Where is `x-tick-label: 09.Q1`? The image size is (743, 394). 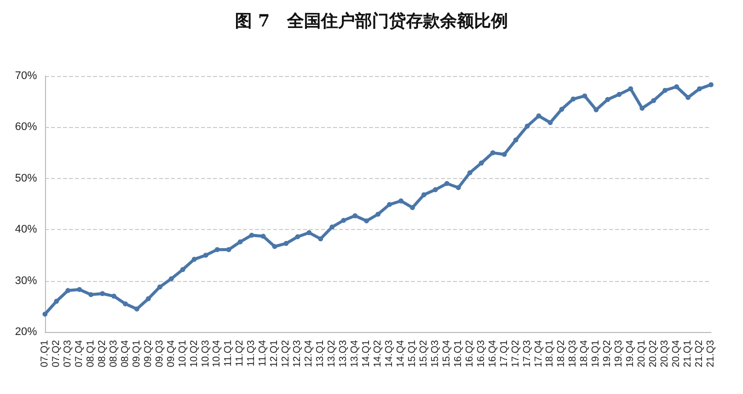 x-tick-label: 09.Q1 is located at coordinates (136, 354).